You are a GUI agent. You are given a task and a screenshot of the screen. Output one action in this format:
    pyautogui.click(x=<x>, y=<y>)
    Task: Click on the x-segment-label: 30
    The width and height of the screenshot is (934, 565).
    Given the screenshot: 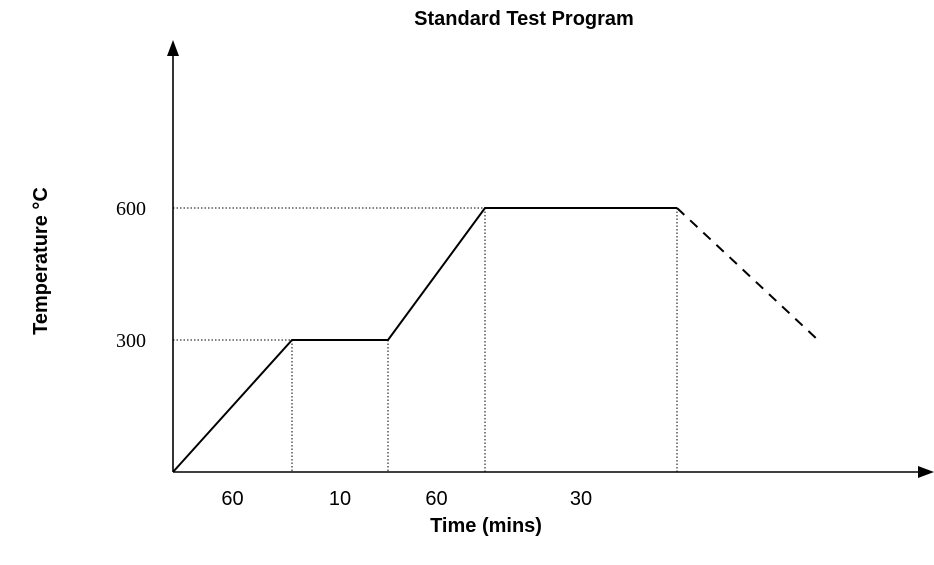 What is the action you would take?
    pyautogui.click(x=581, y=499)
    